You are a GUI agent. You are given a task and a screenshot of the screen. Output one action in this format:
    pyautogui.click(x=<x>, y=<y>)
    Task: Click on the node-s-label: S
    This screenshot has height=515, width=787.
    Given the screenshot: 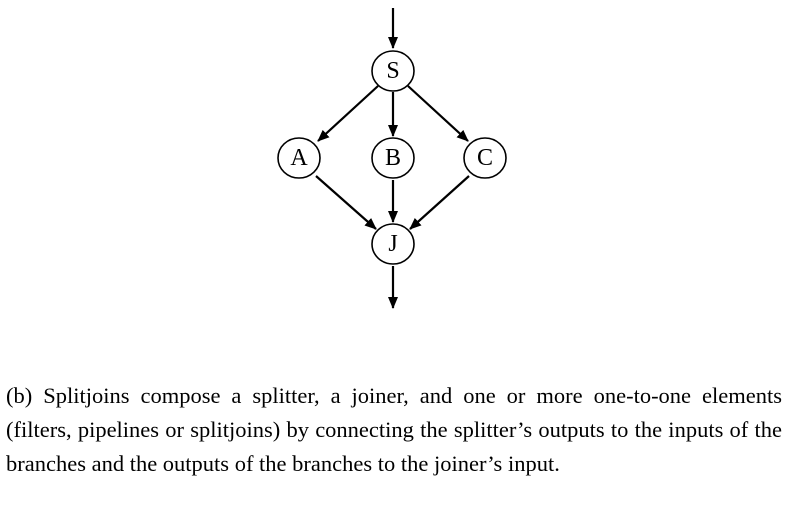 What is the action you would take?
    pyautogui.click(x=392, y=71)
    